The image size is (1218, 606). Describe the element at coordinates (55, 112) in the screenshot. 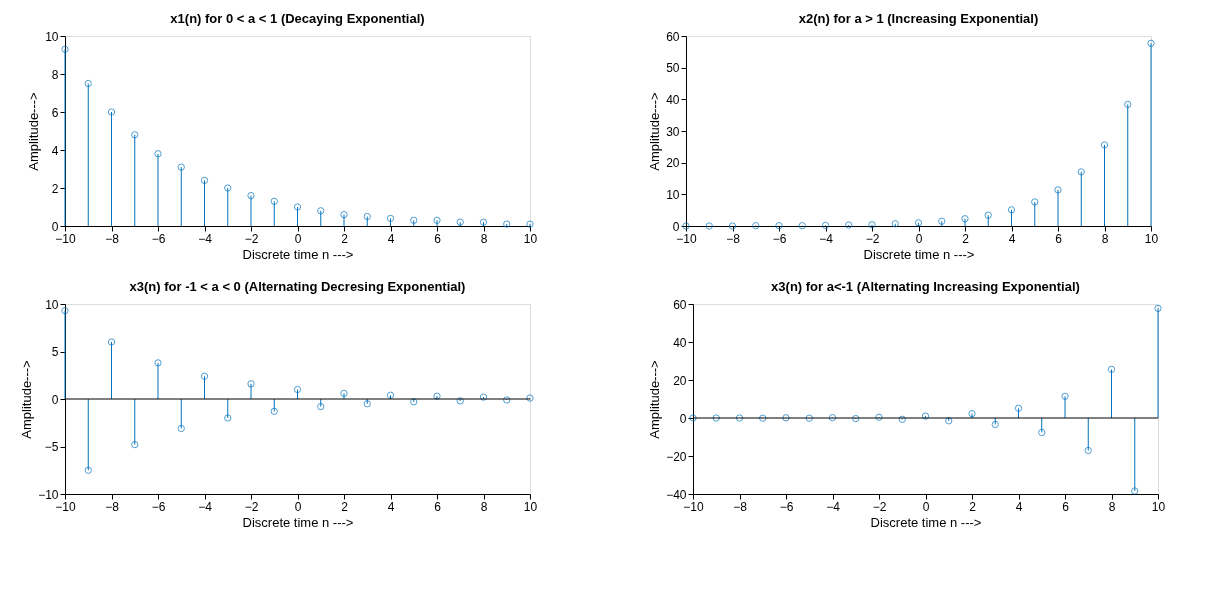

I see `y-tick-label: 6` at that location.